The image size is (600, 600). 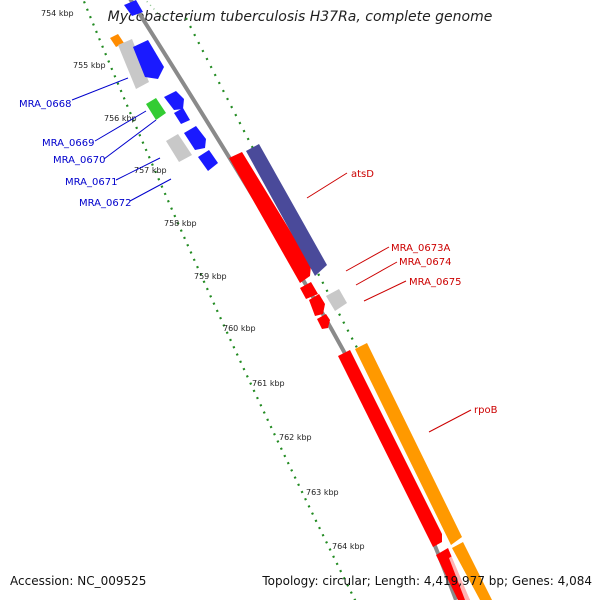 What do you see at coordinates (295, 437) in the screenshot?
I see `tick-label-762: 762 kbp` at bounding box center [295, 437].